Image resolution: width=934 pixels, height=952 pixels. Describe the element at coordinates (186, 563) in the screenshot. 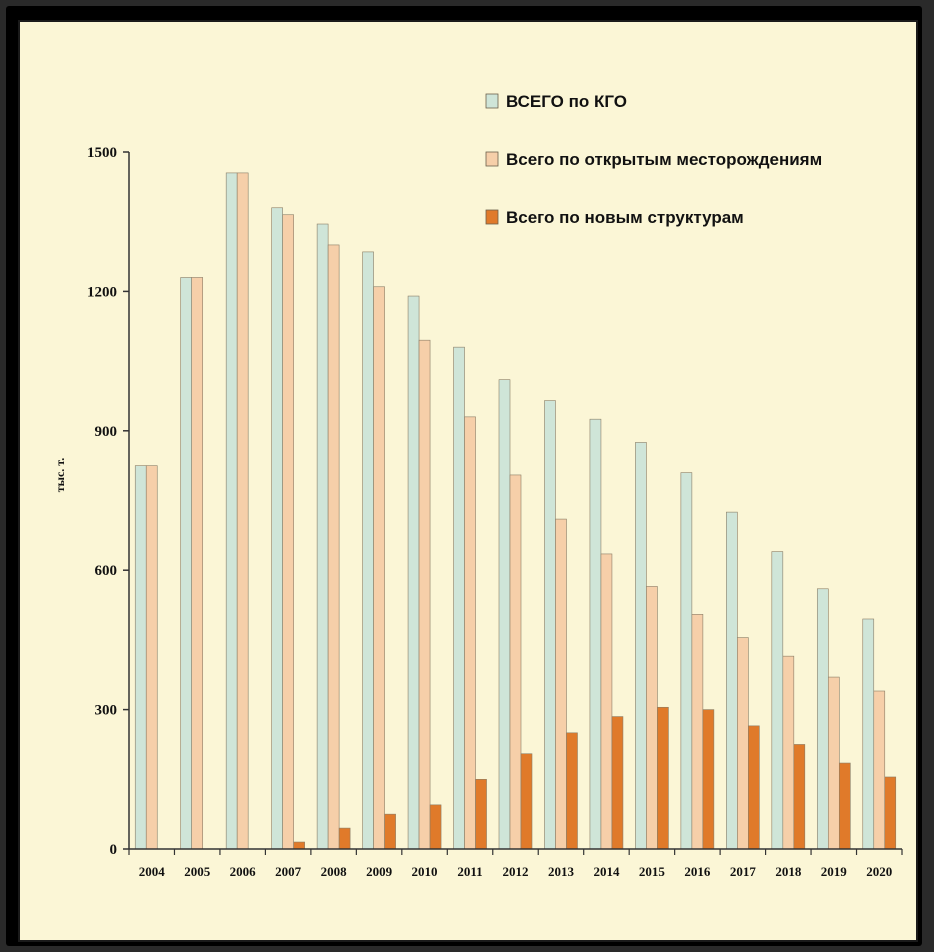

I see `bar-series-1-2005` at that location.